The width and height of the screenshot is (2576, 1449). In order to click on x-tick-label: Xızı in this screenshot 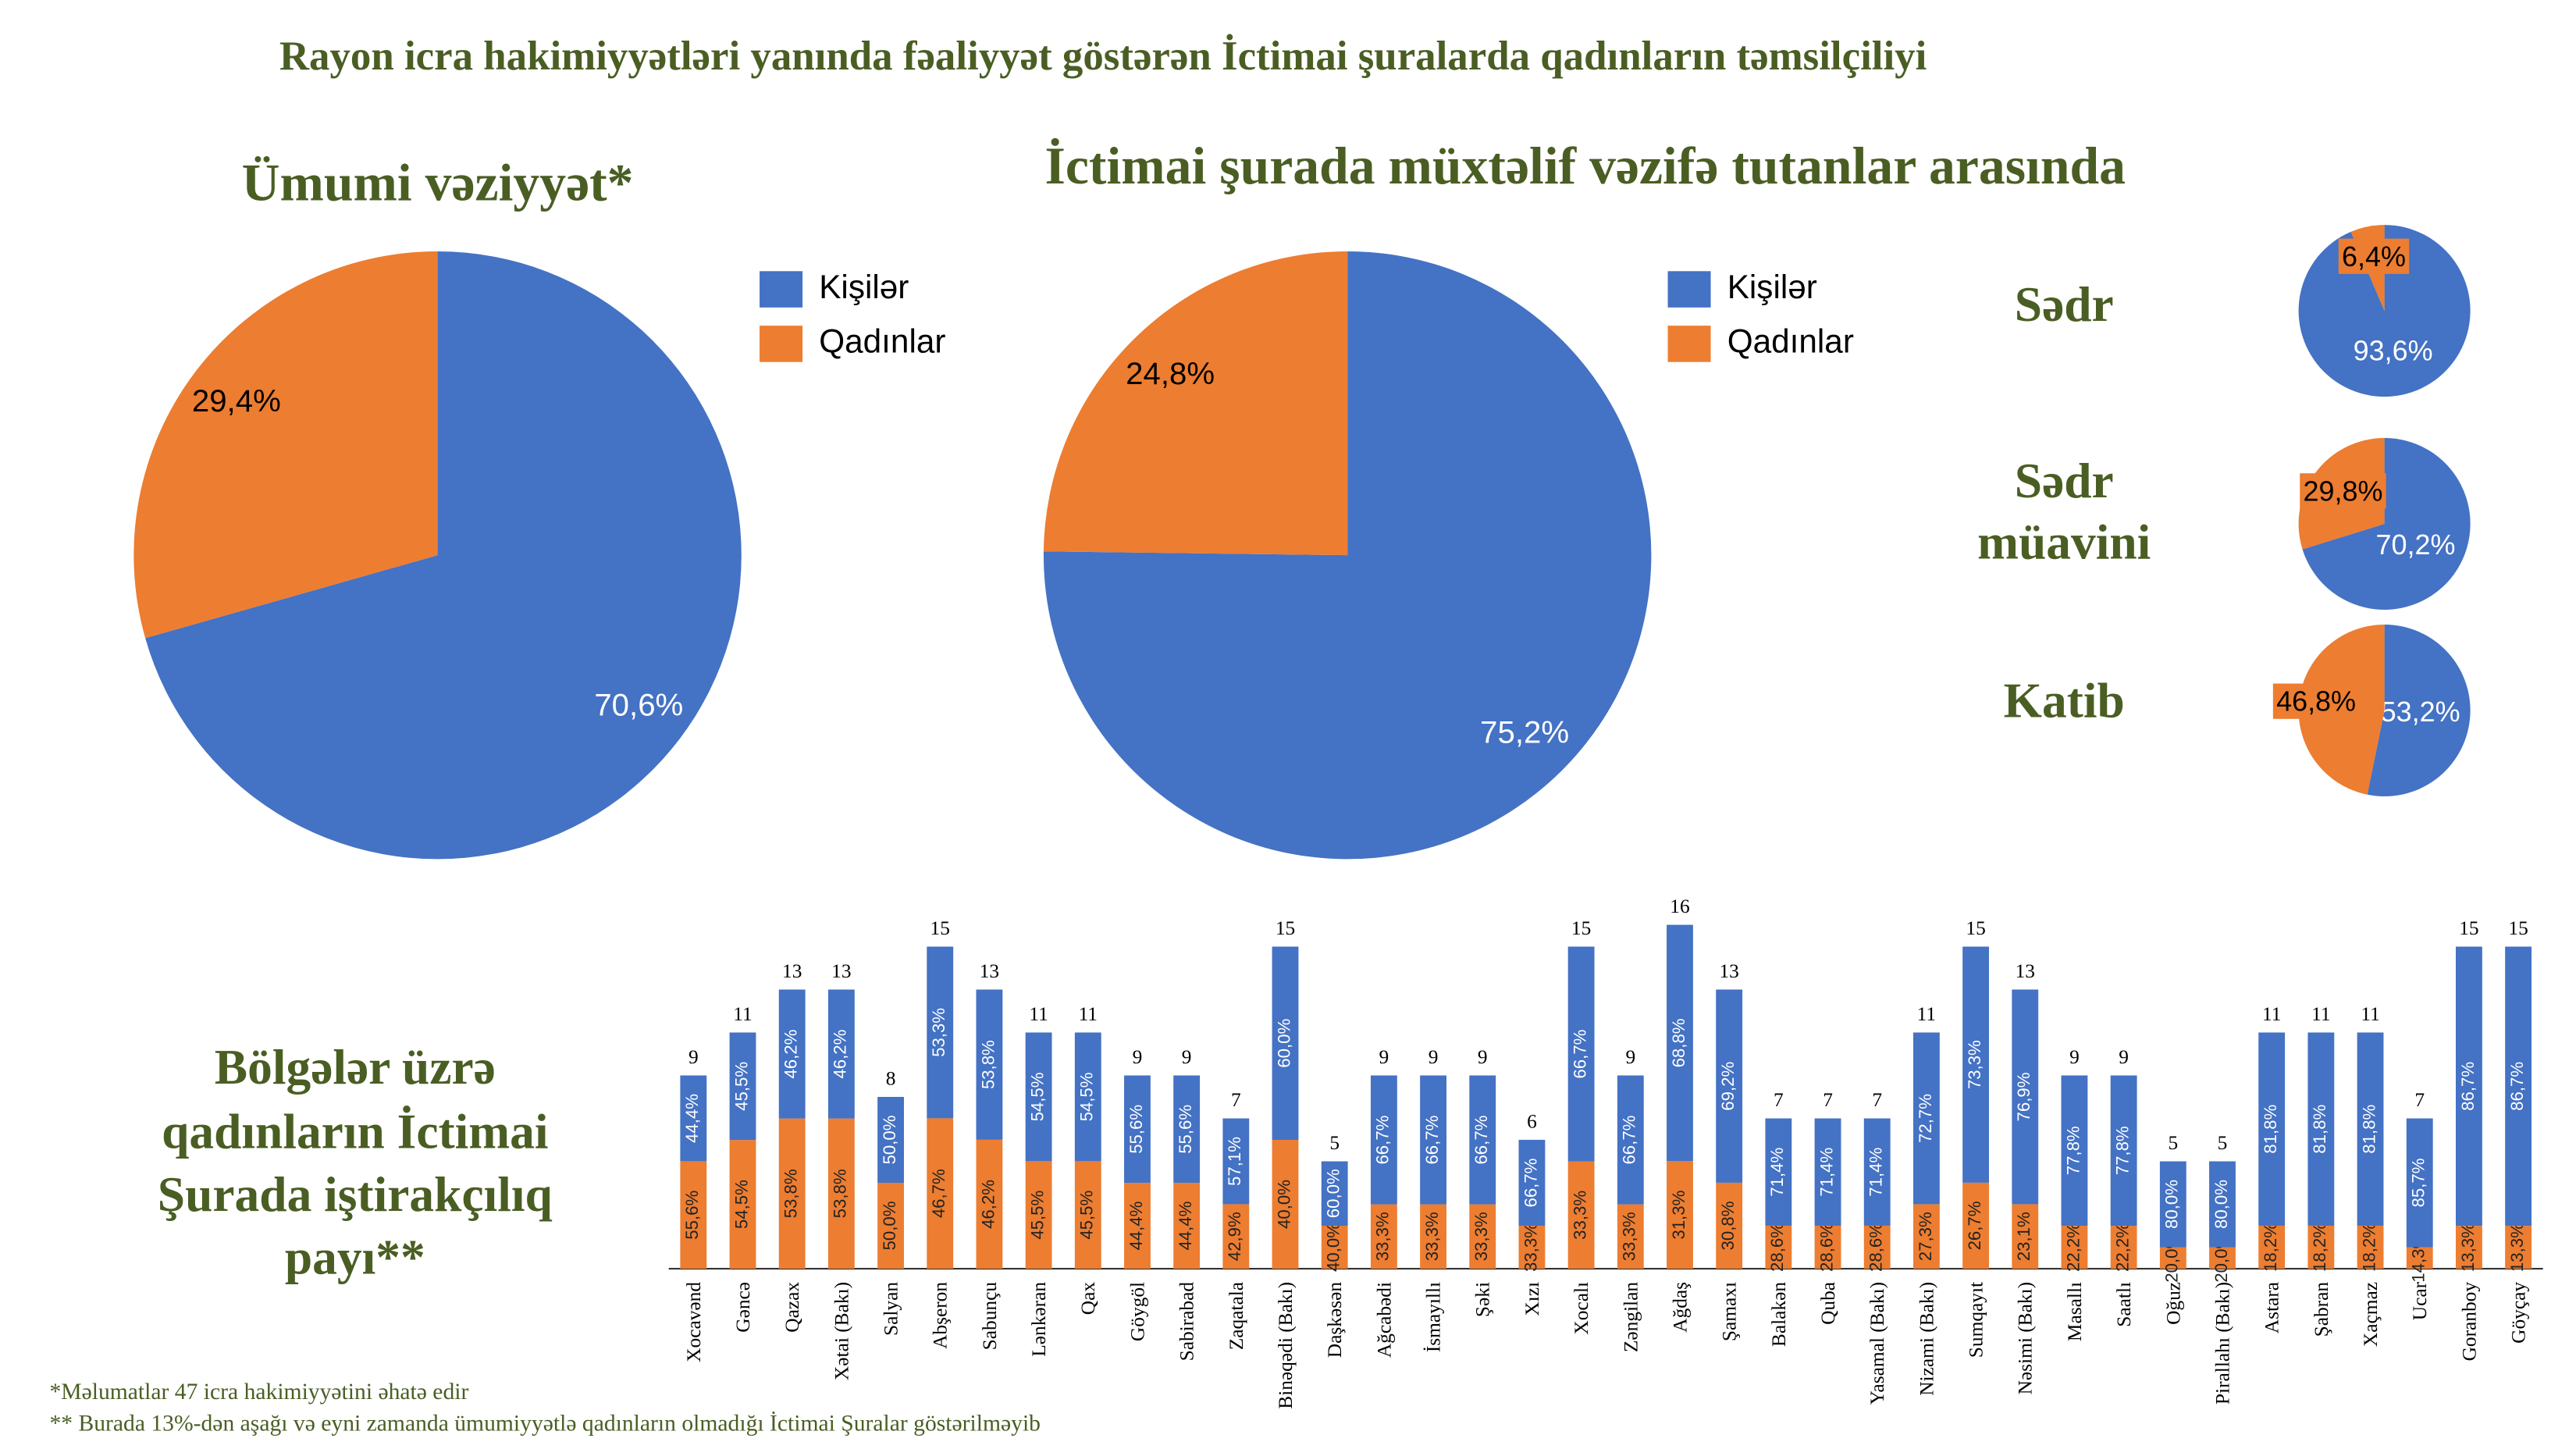, I will do `click(1532, 1299)`.